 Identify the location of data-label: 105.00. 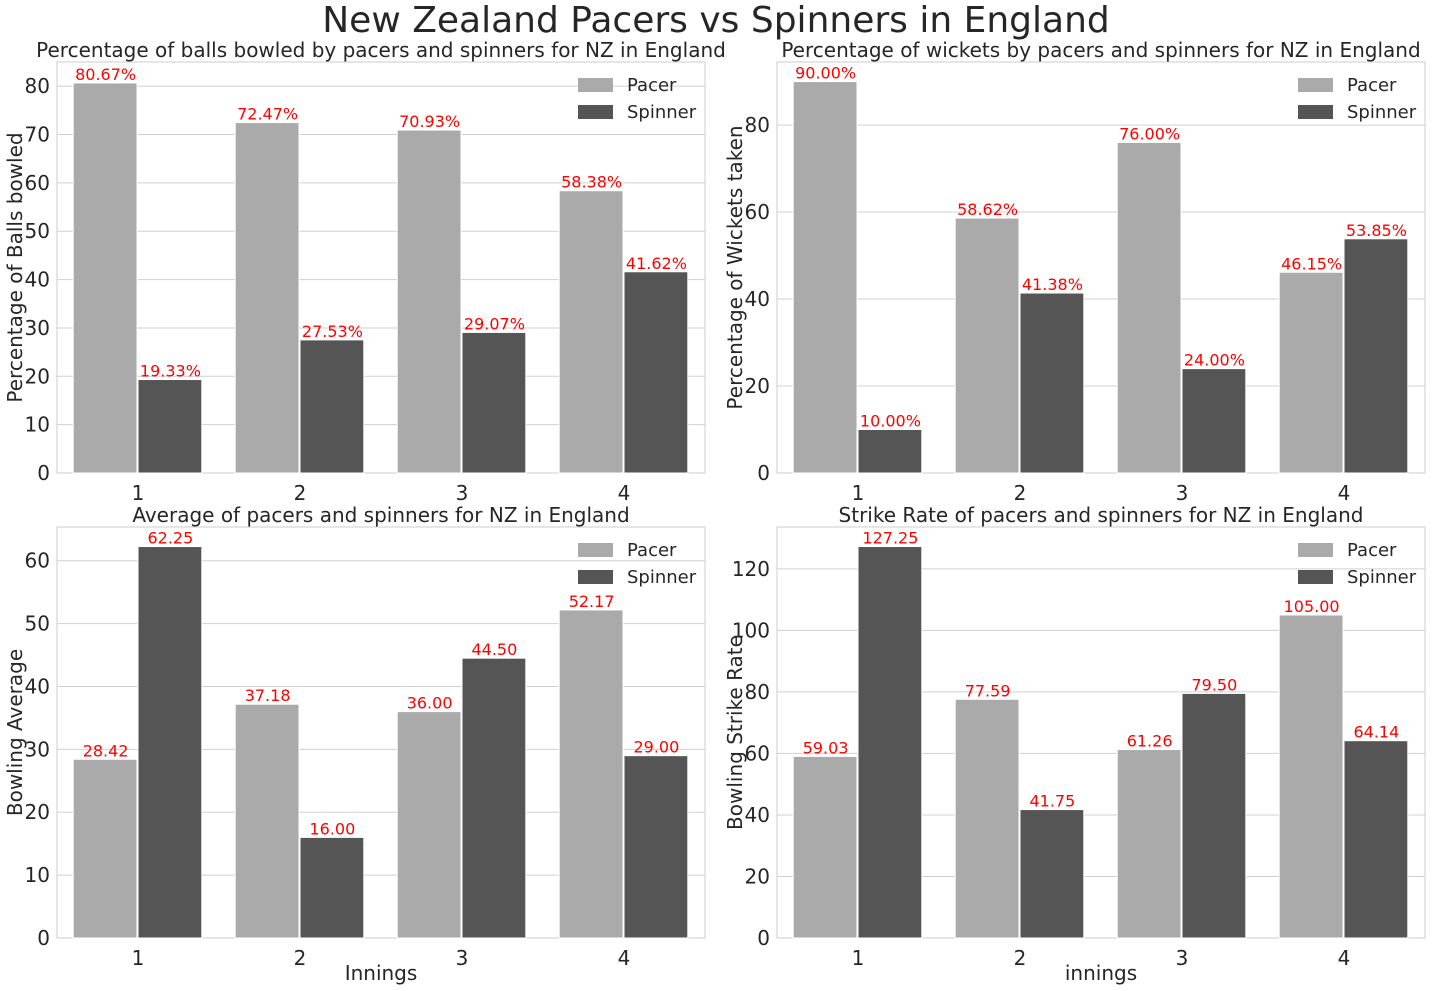
(1312, 606).